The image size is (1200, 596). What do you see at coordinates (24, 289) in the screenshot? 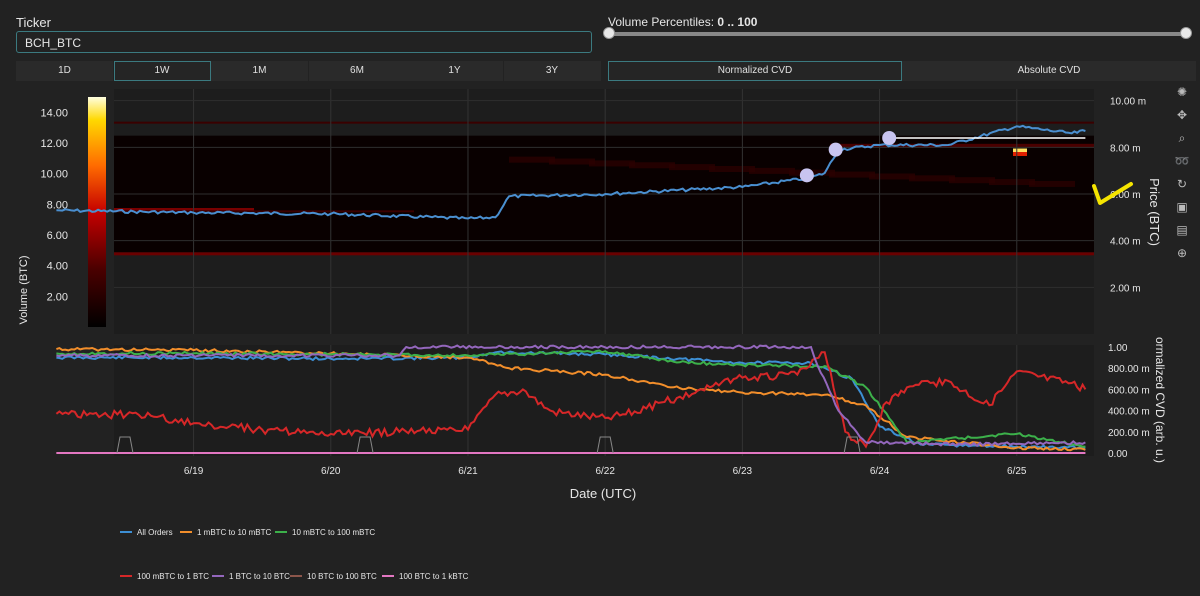
I see `colorbar-title: Volume (BTC)` at bounding box center [24, 289].